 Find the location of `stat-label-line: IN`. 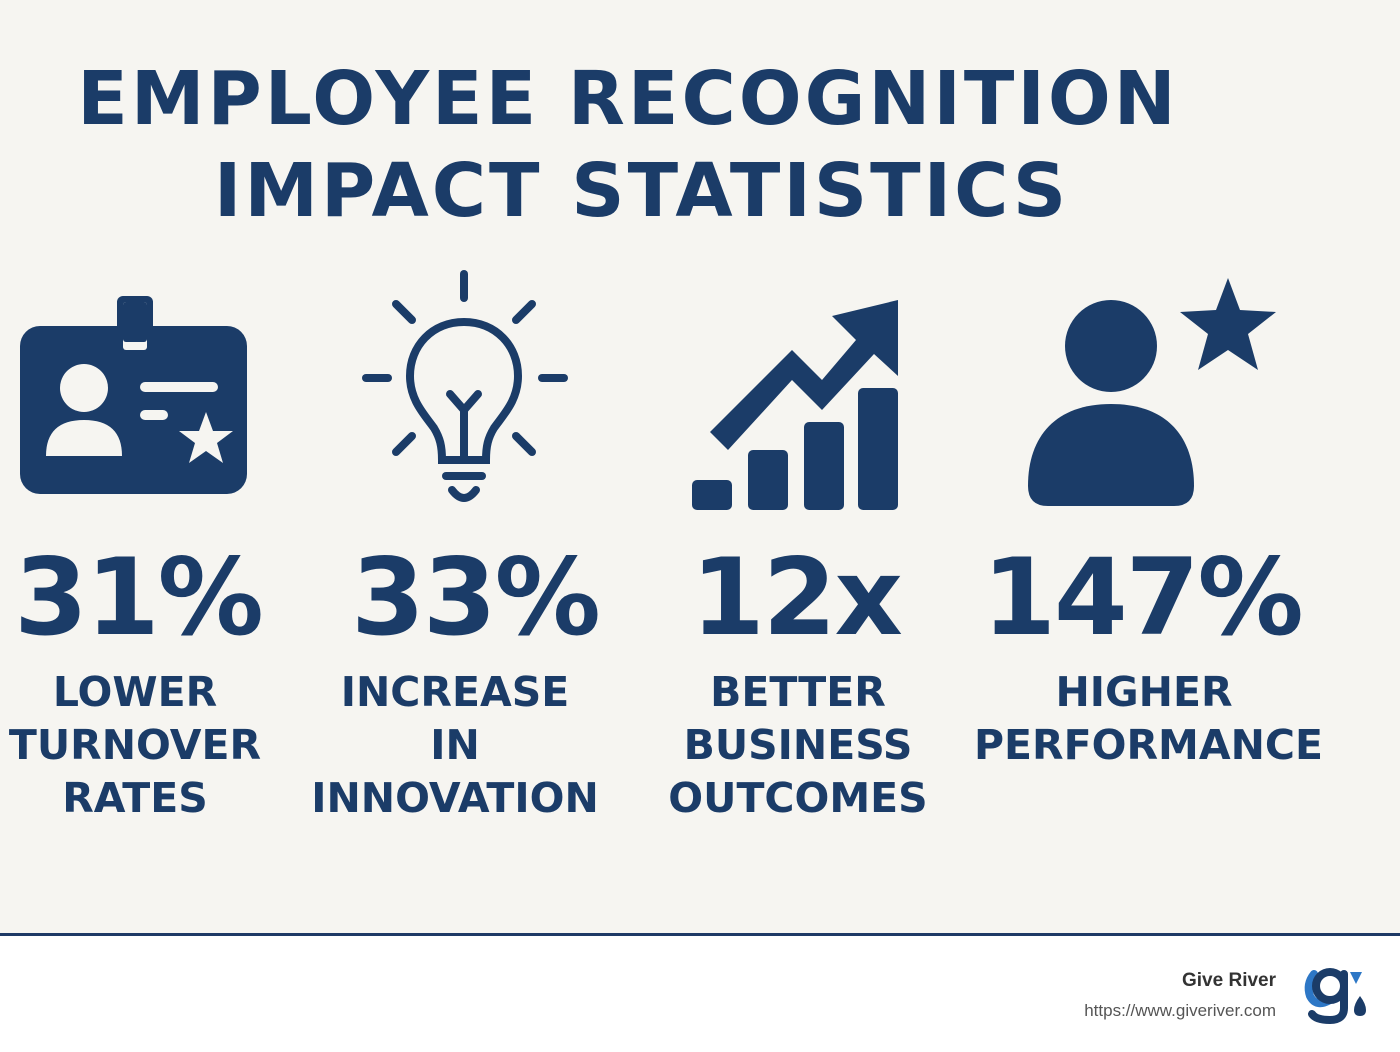

stat-label-line: IN is located at coordinates (455, 745).